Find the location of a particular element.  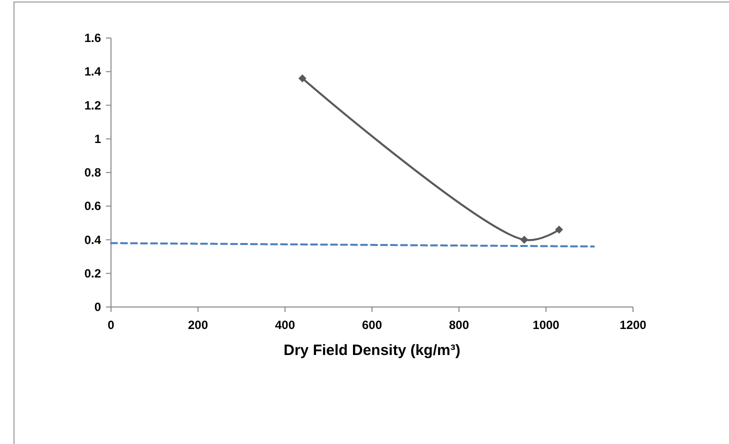

x-tick-label: 400 is located at coordinates (285, 325).